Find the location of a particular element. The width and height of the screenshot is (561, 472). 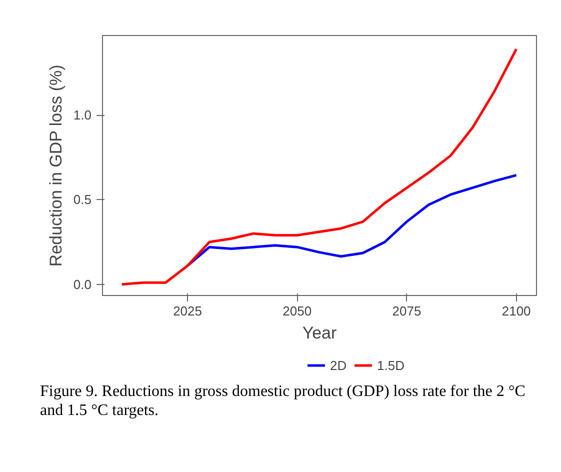

legend-label: 2D is located at coordinates (339, 365).